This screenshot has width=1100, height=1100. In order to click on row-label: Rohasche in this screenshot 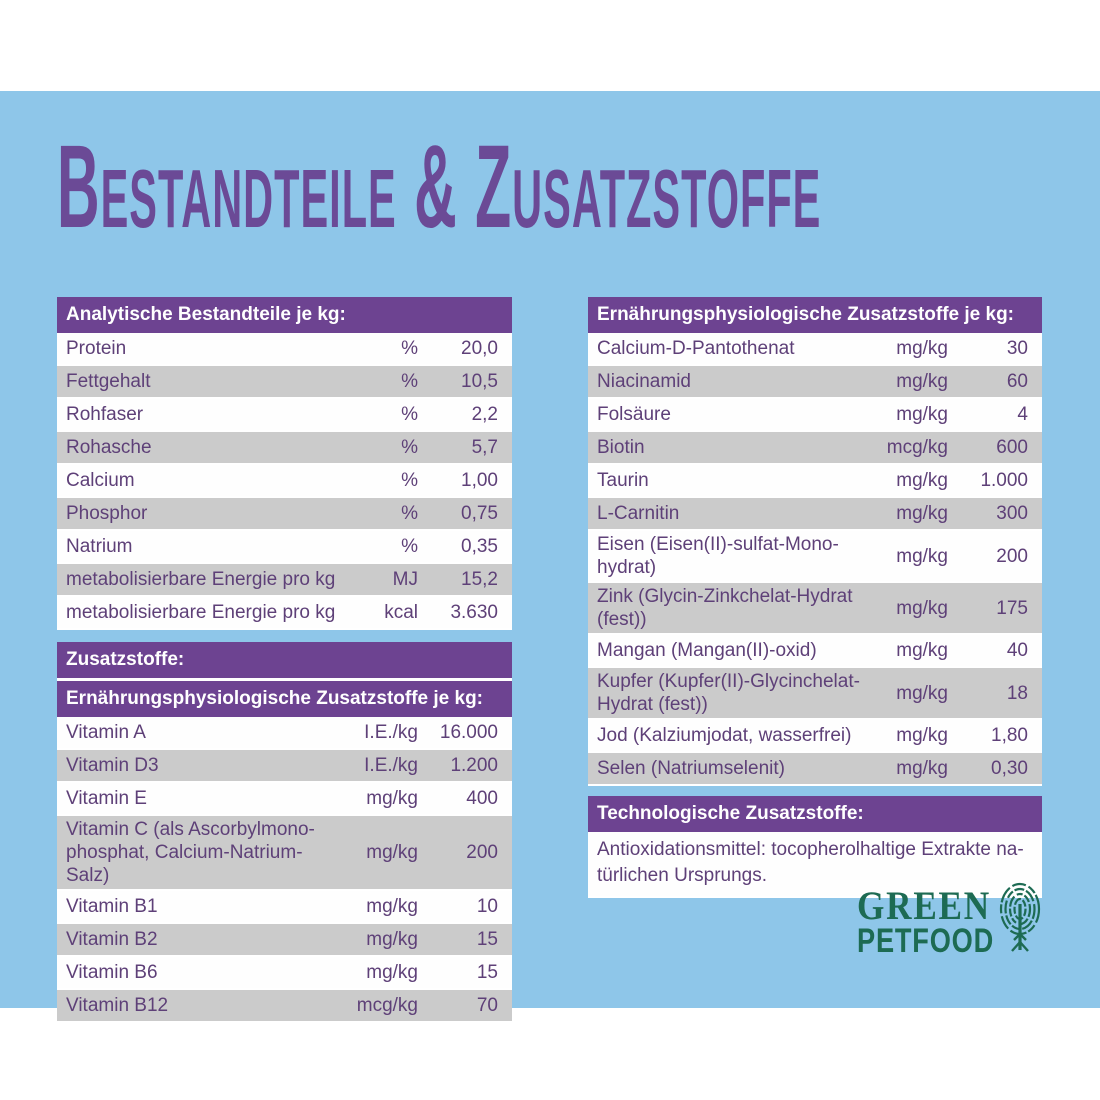, I will do `click(109, 447)`.